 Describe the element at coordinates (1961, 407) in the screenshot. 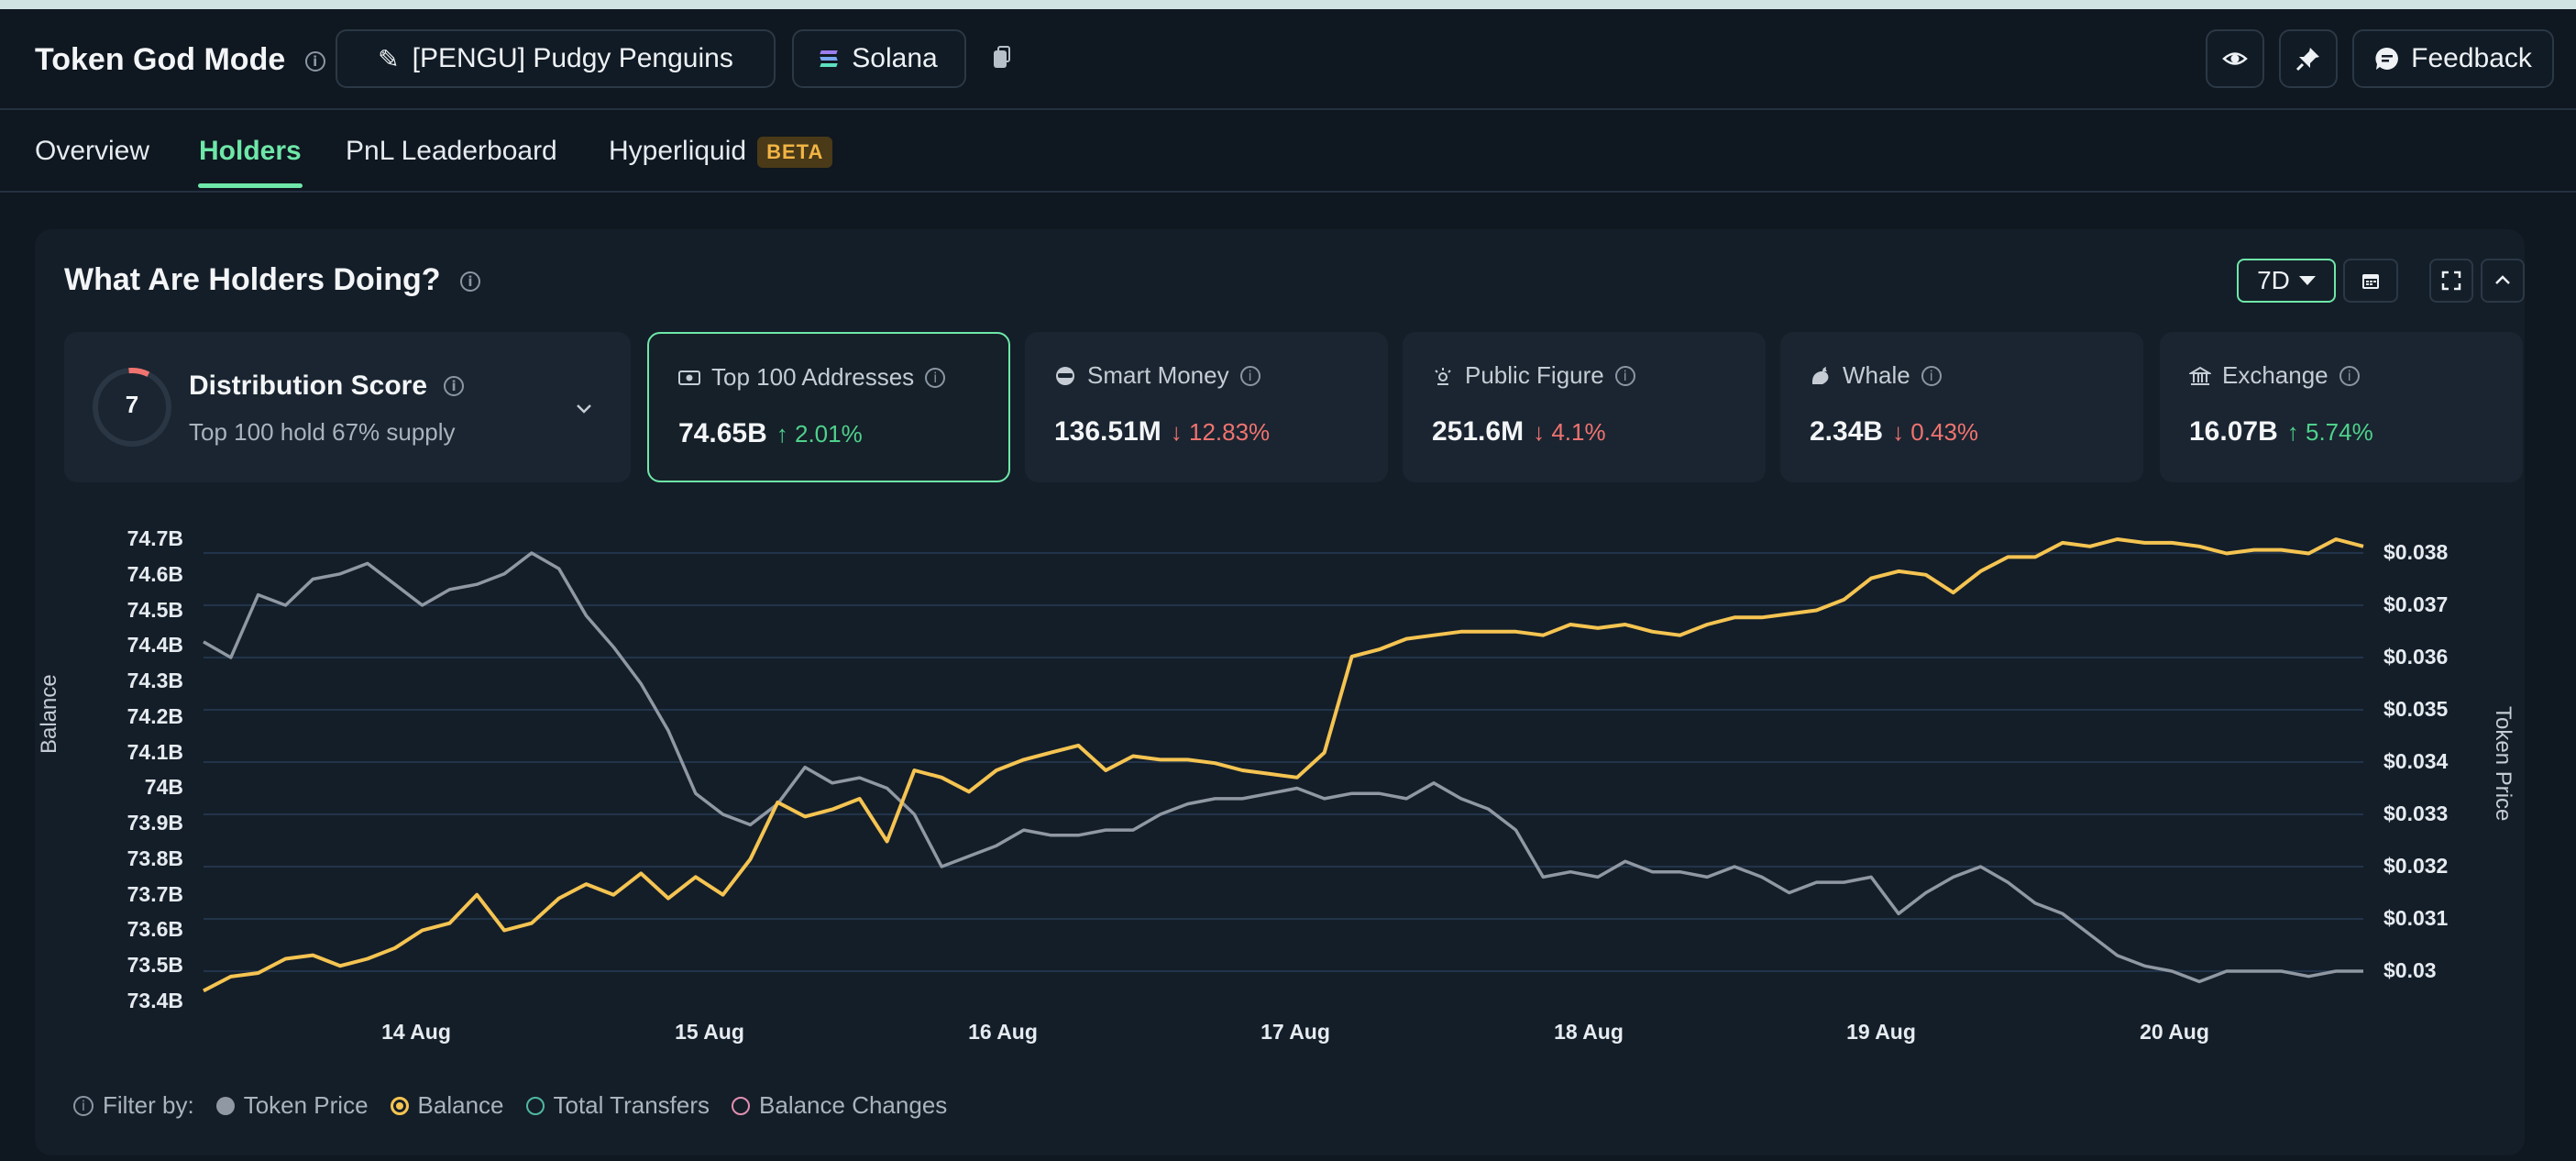

I see `card-whale: Whale 2.34B ↓ 0.43%` at that location.